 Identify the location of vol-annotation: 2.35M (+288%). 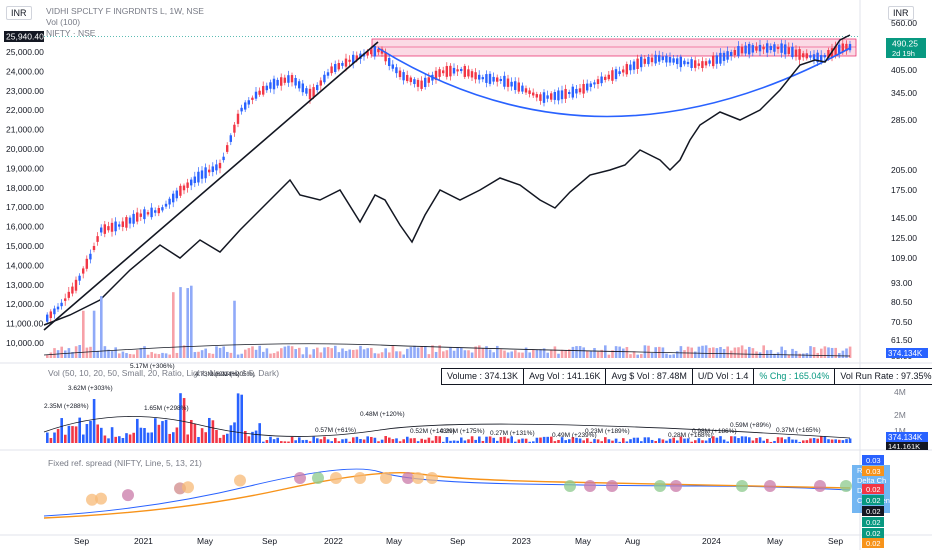
(66, 406).